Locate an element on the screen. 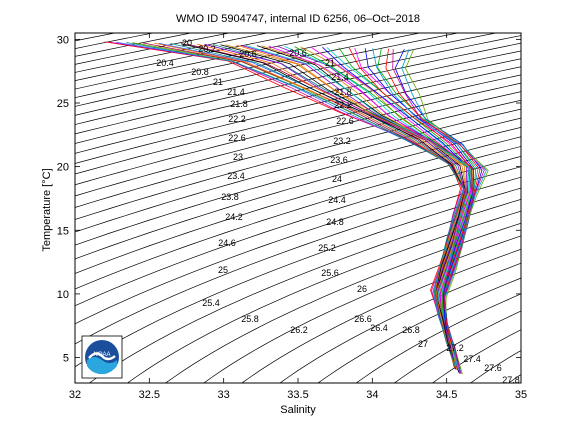 Image resolution: width=576 pixels, height=432 pixels. isopycnal-label: 24.4 is located at coordinates (337, 200).